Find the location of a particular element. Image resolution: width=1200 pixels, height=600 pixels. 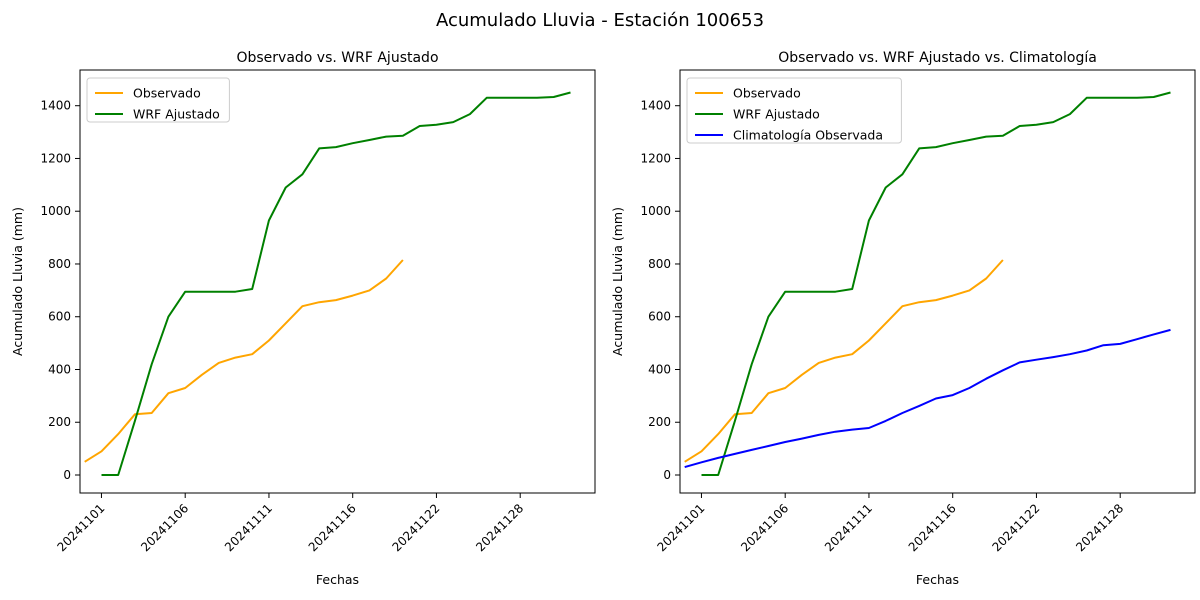

series-line-climatologia-observada is located at coordinates (927, 398).